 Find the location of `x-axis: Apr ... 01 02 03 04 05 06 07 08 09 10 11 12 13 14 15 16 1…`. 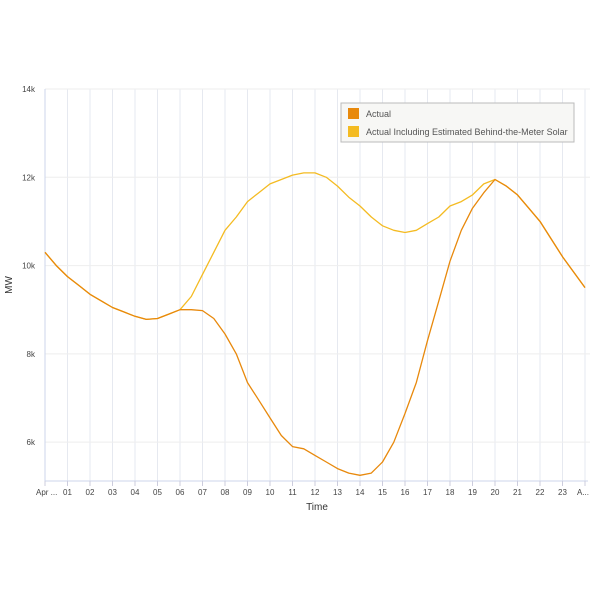

x-axis: Apr ... 01 02 03 04 05 06 07 08 09 10 11 12 13 14 15 16 1… is located at coordinates (312, 489).